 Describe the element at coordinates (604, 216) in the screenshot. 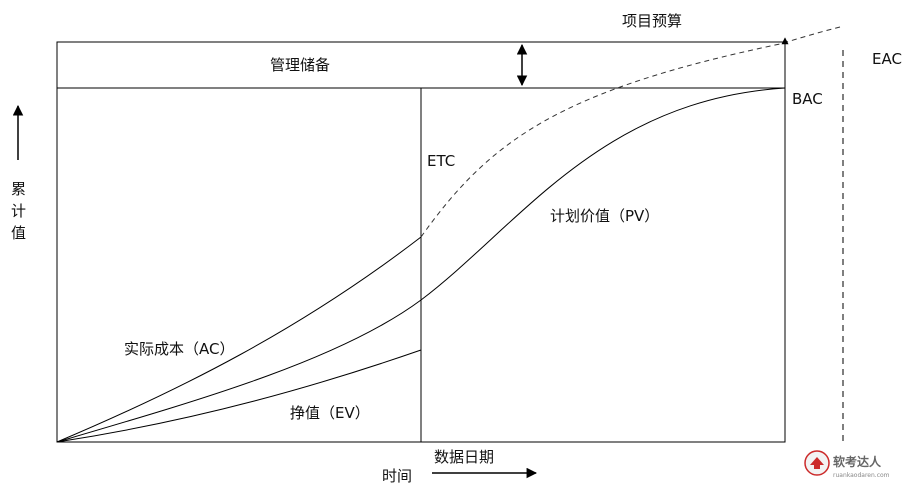

I see `planned-value-label: 计划价值（PV）` at that location.